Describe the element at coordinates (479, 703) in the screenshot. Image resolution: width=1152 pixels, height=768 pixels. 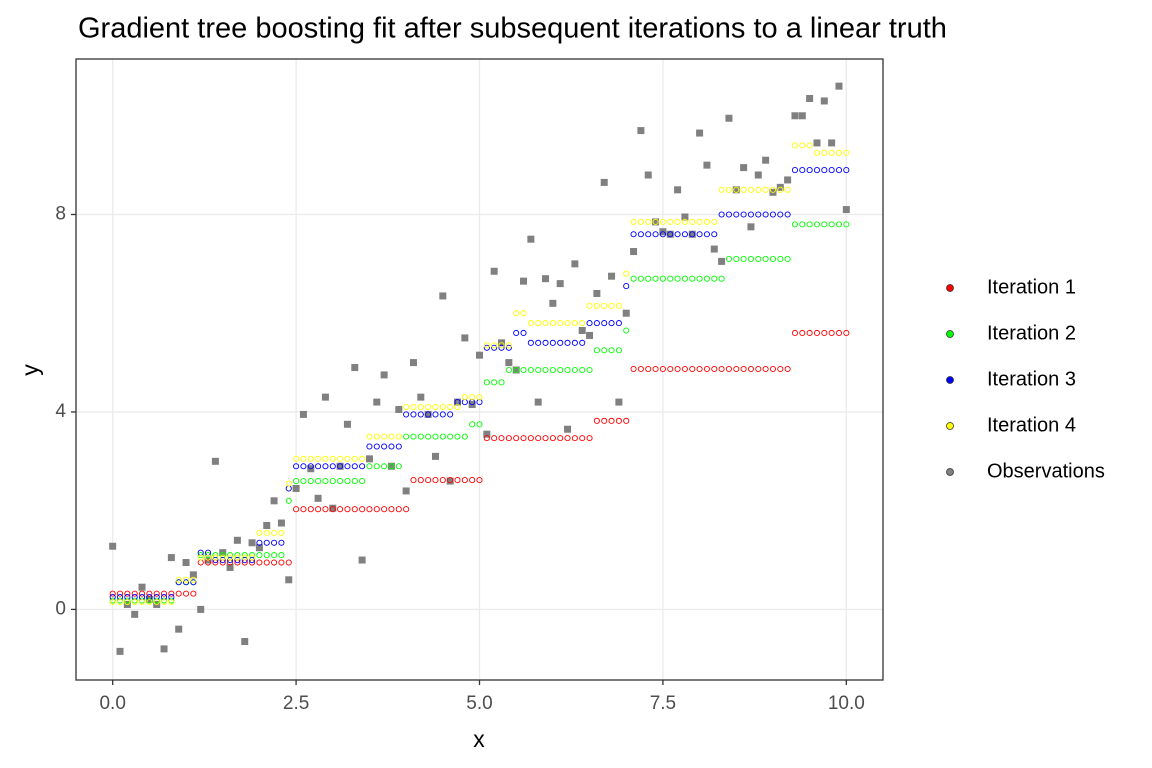
I see `x-tick-label: 5.0` at that location.